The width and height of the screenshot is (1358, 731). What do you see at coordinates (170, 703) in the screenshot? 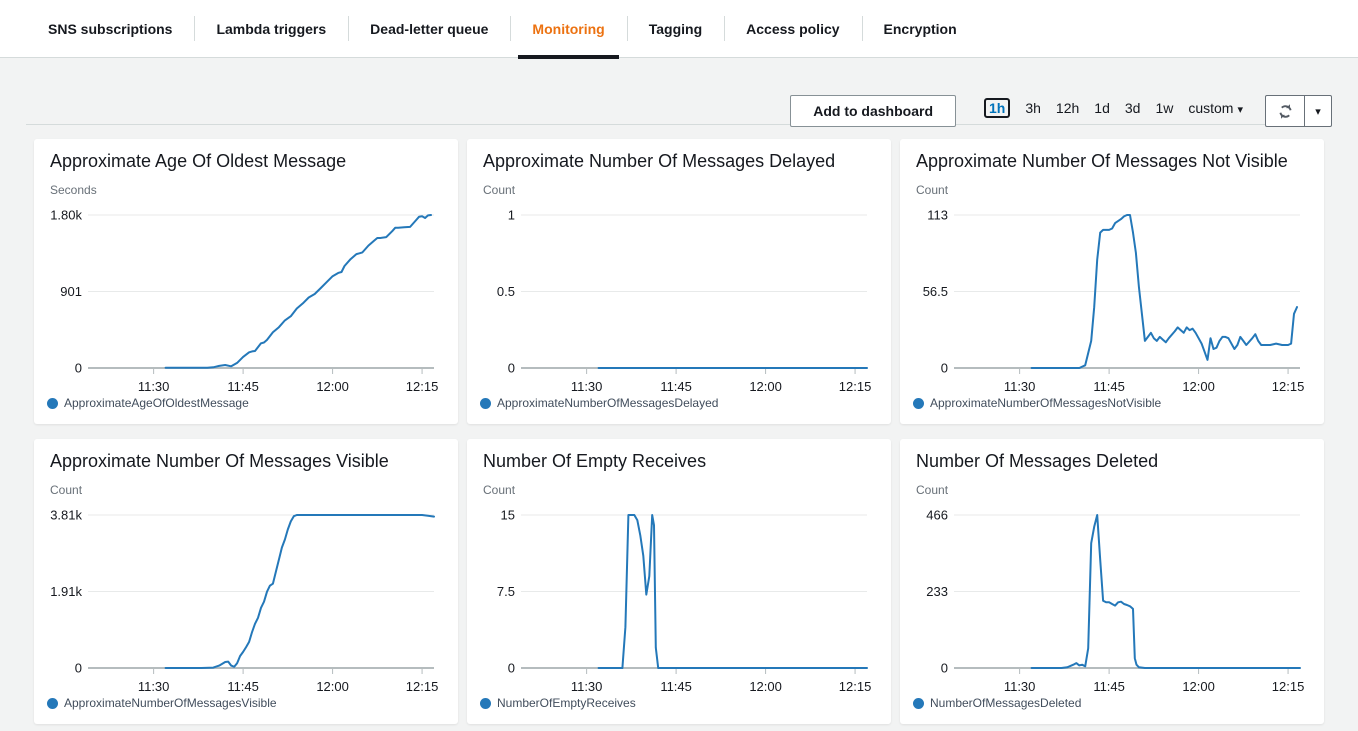
I see `legend-metric-name: ApproximateNumberOfMessagesVisible` at bounding box center [170, 703].